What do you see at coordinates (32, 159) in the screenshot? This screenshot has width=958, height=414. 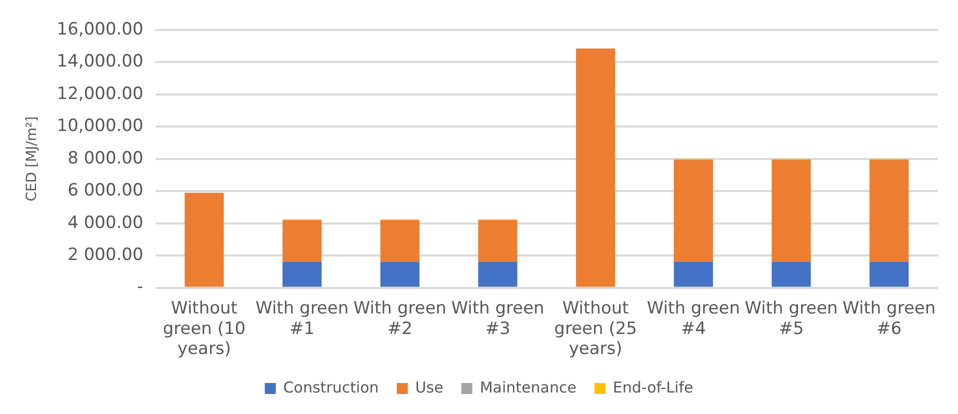 I see `y-axis-title: CED [MJ/m²]` at bounding box center [32, 159].